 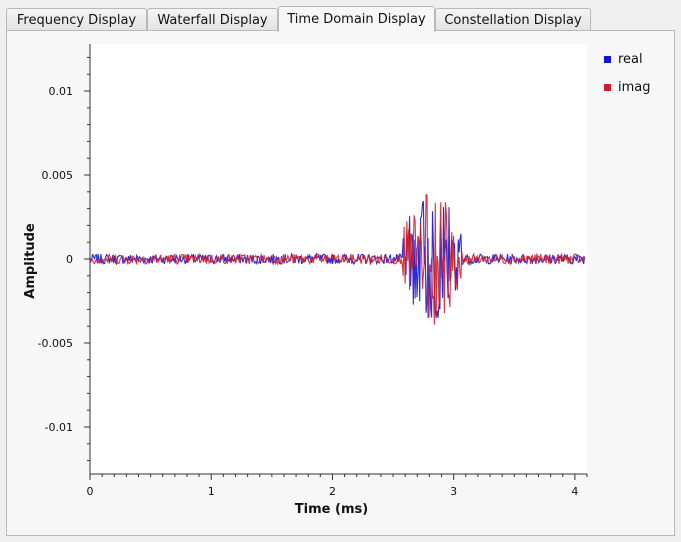 What do you see at coordinates (69, 259) in the screenshot?
I see `y-tick-label: 0` at bounding box center [69, 259].